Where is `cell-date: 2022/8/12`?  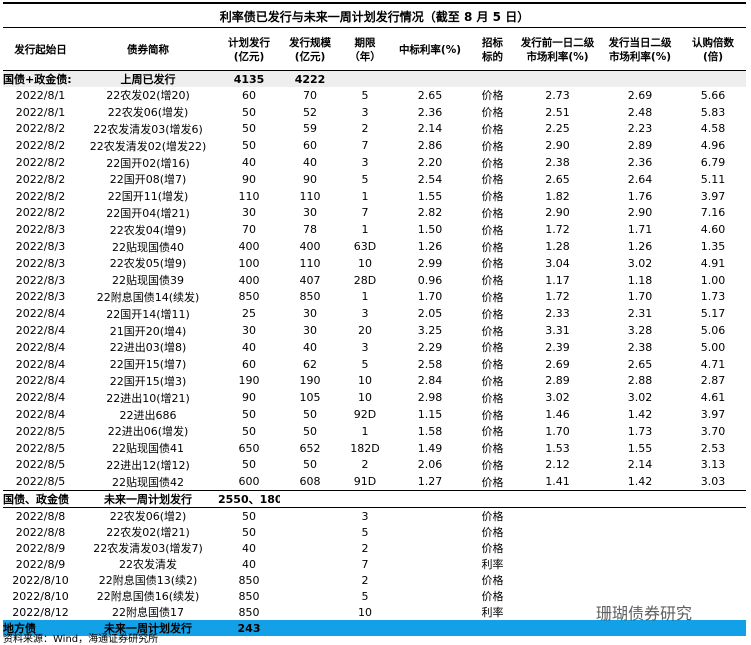 cell-date: 2022/8/12 is located at coordinates (40, 612).